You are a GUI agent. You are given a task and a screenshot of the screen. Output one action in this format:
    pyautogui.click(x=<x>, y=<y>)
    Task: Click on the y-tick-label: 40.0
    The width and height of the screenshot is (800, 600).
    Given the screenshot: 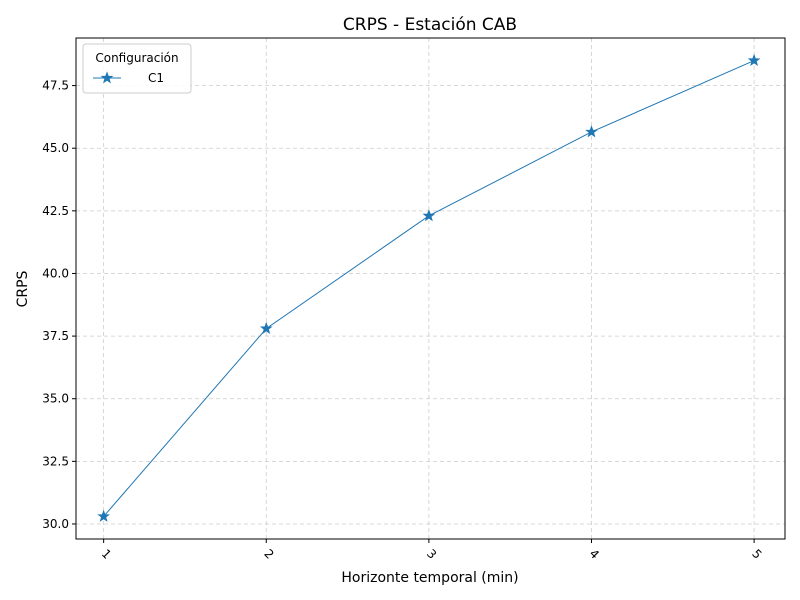 What is the action you would take?
    pyautogui.click(x=55, y=273)
    